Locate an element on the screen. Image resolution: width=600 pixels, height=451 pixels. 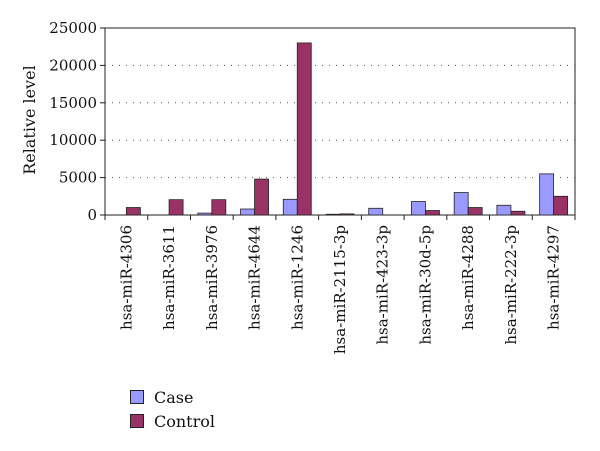
x-tick-label: hsa-miR-4306 is located at coordinates (126, 277).